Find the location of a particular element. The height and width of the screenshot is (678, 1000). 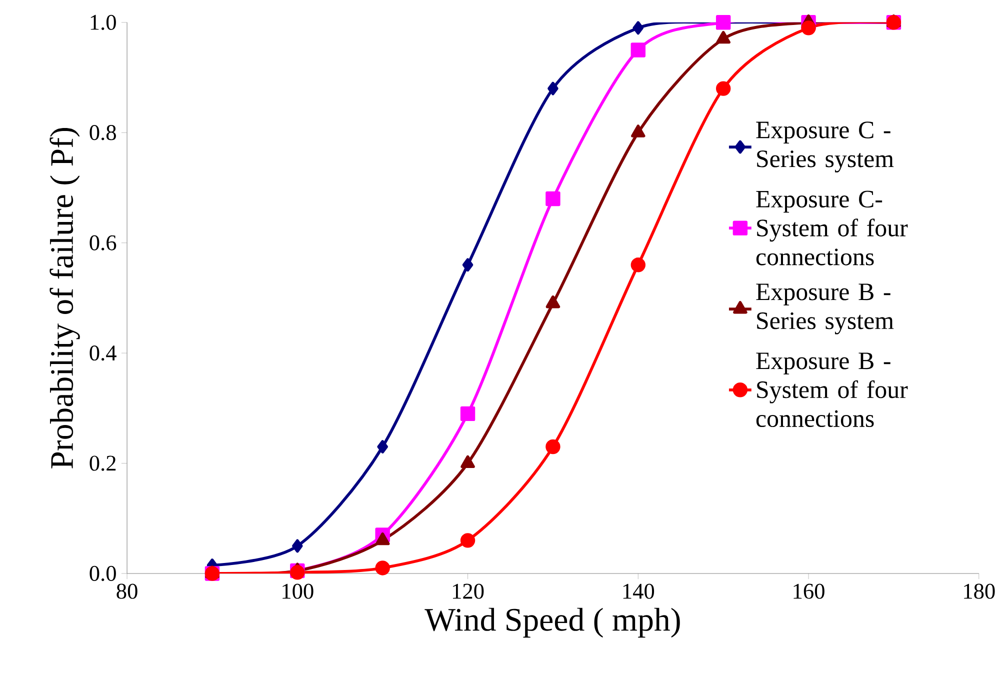

legend-label: Exposure B - Series system is located at coordinates (825, 309).